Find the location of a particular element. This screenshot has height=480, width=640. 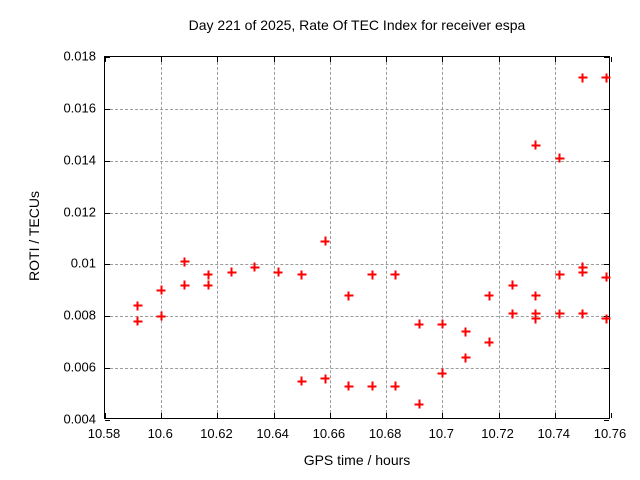

x-tick-label: 10.6 is located at coordinates (160, 433).